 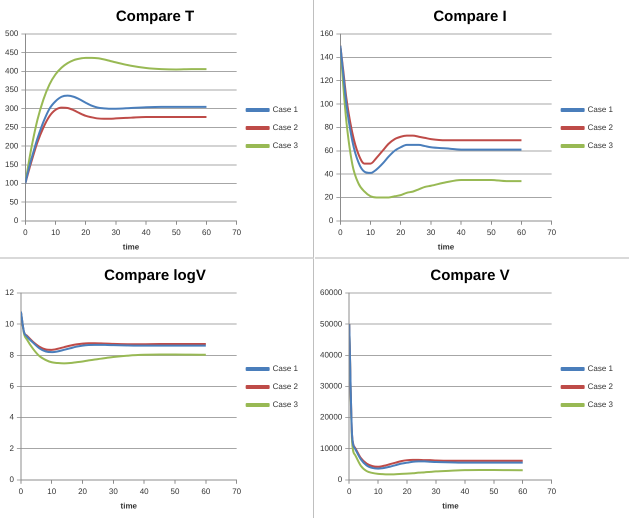 I want to click on y-tick-label: 4, so click(x=11, y=417).